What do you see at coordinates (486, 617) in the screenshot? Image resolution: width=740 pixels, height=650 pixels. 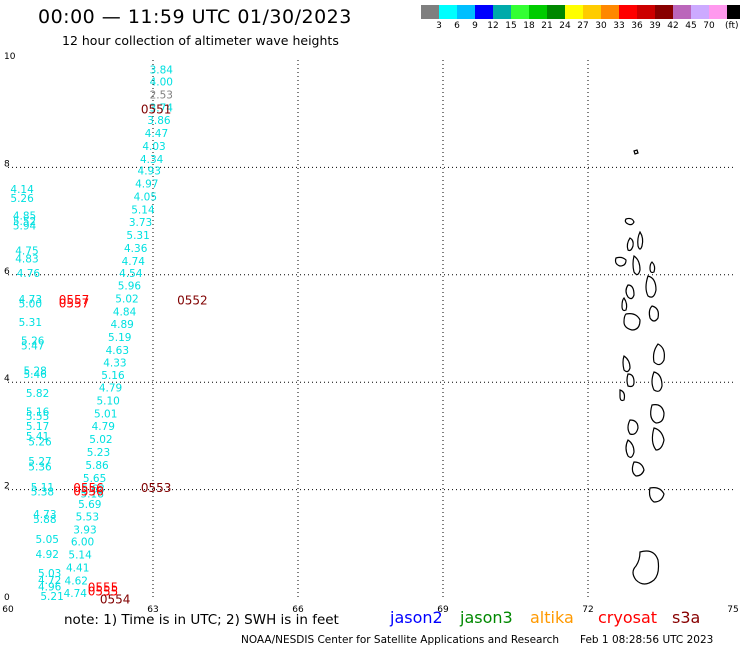 I see `satellite-jason3: jason3` at bounding box center [486, 617].